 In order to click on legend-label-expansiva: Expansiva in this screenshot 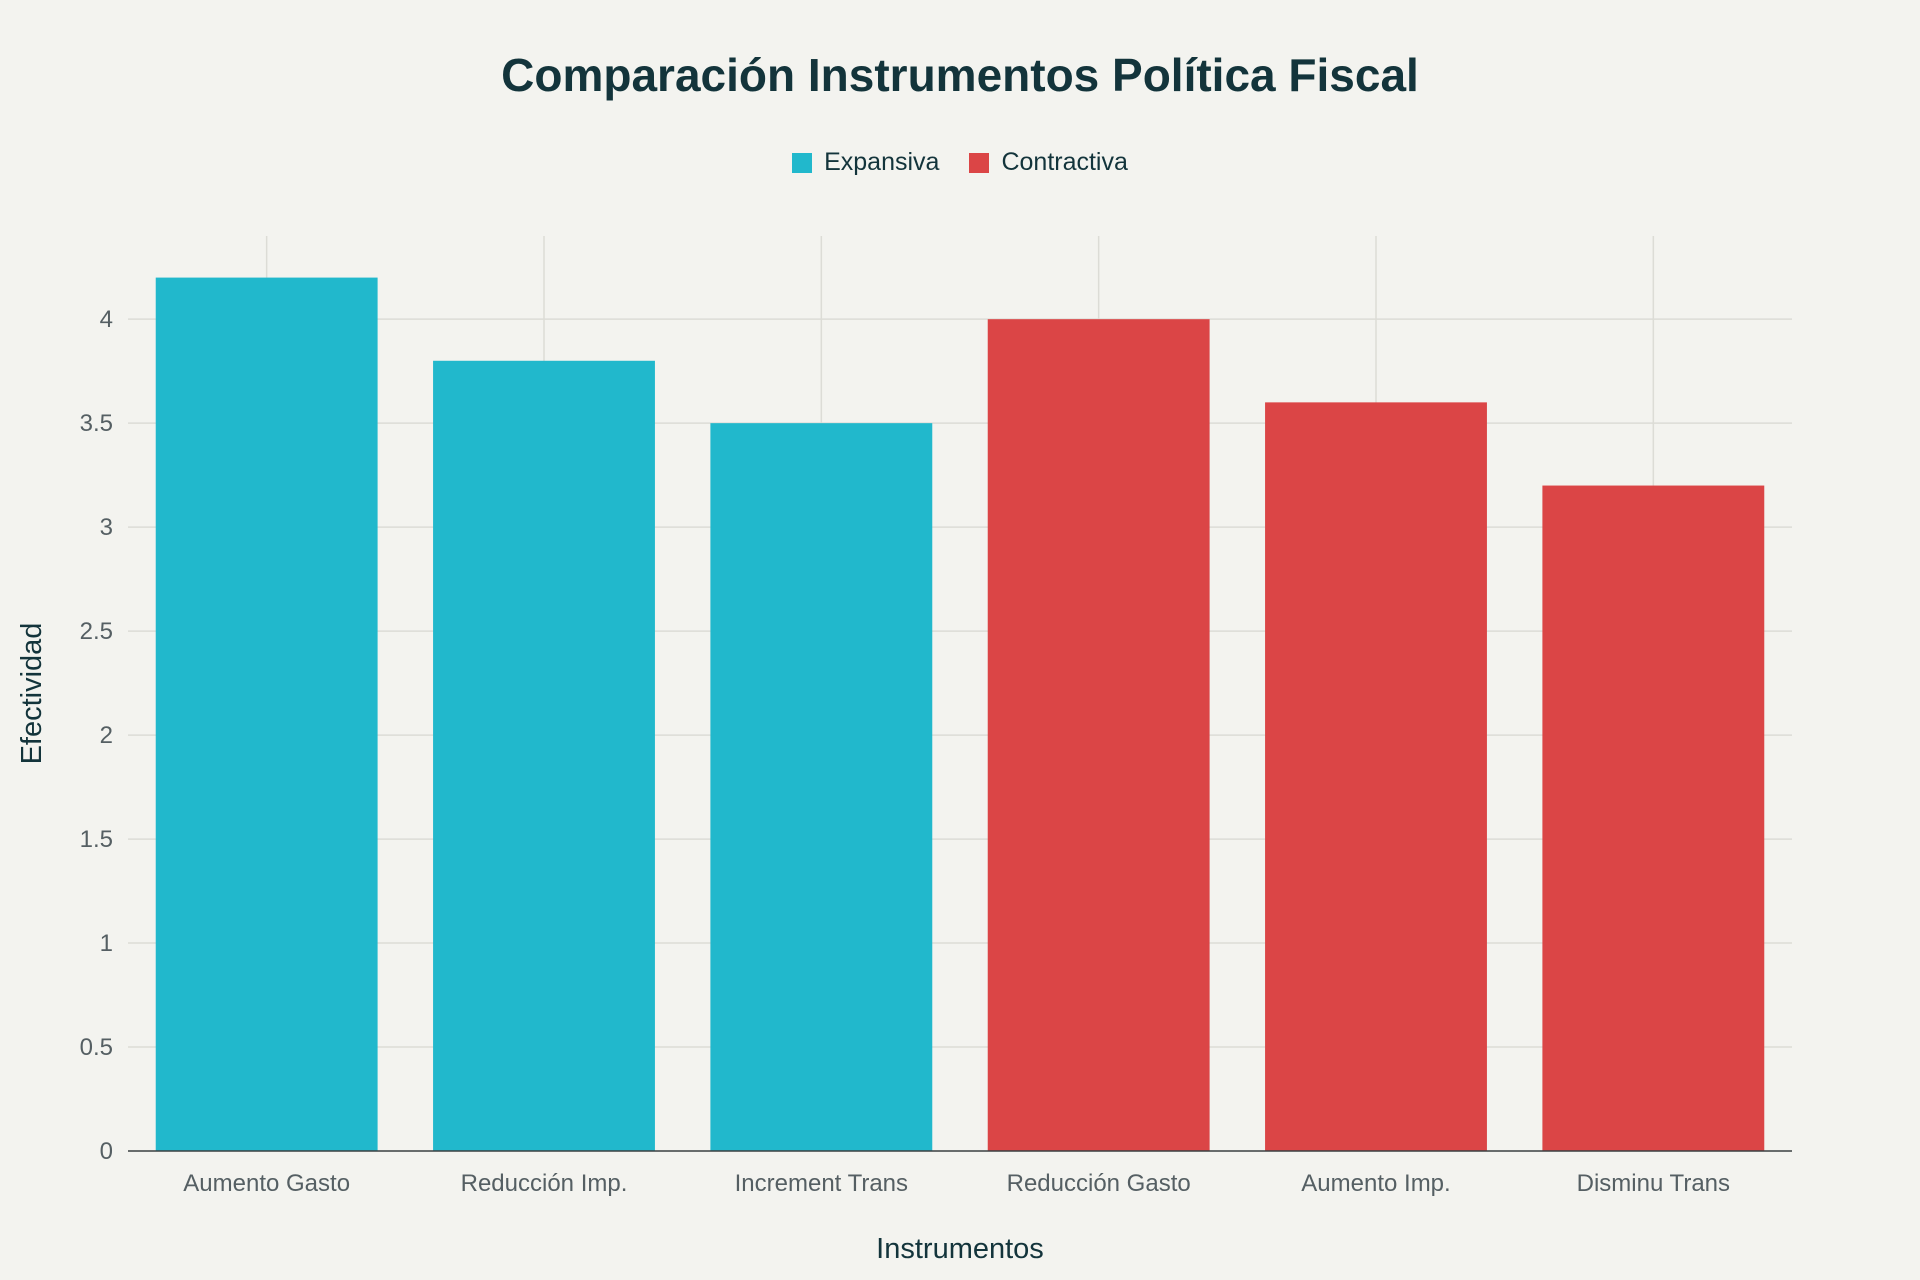, I will do `click(882, 162)`.